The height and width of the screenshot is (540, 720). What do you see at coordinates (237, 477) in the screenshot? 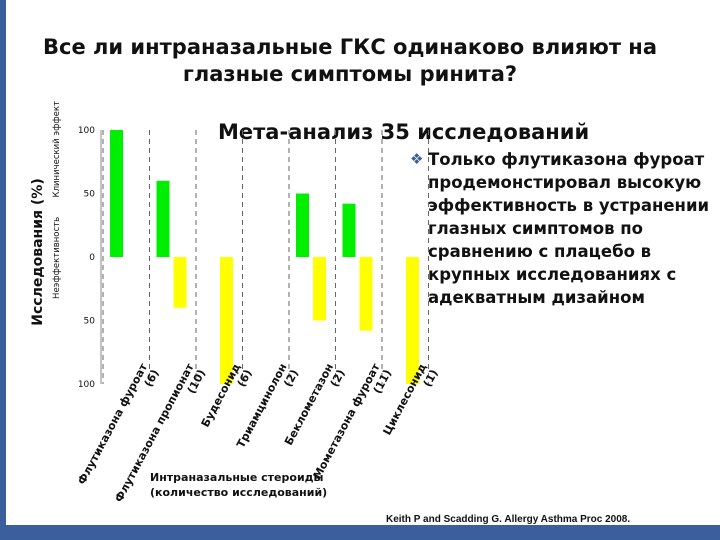
I see `x-axis-label-line1: Интраназальные стероиды` at bounding box center [237, 477].